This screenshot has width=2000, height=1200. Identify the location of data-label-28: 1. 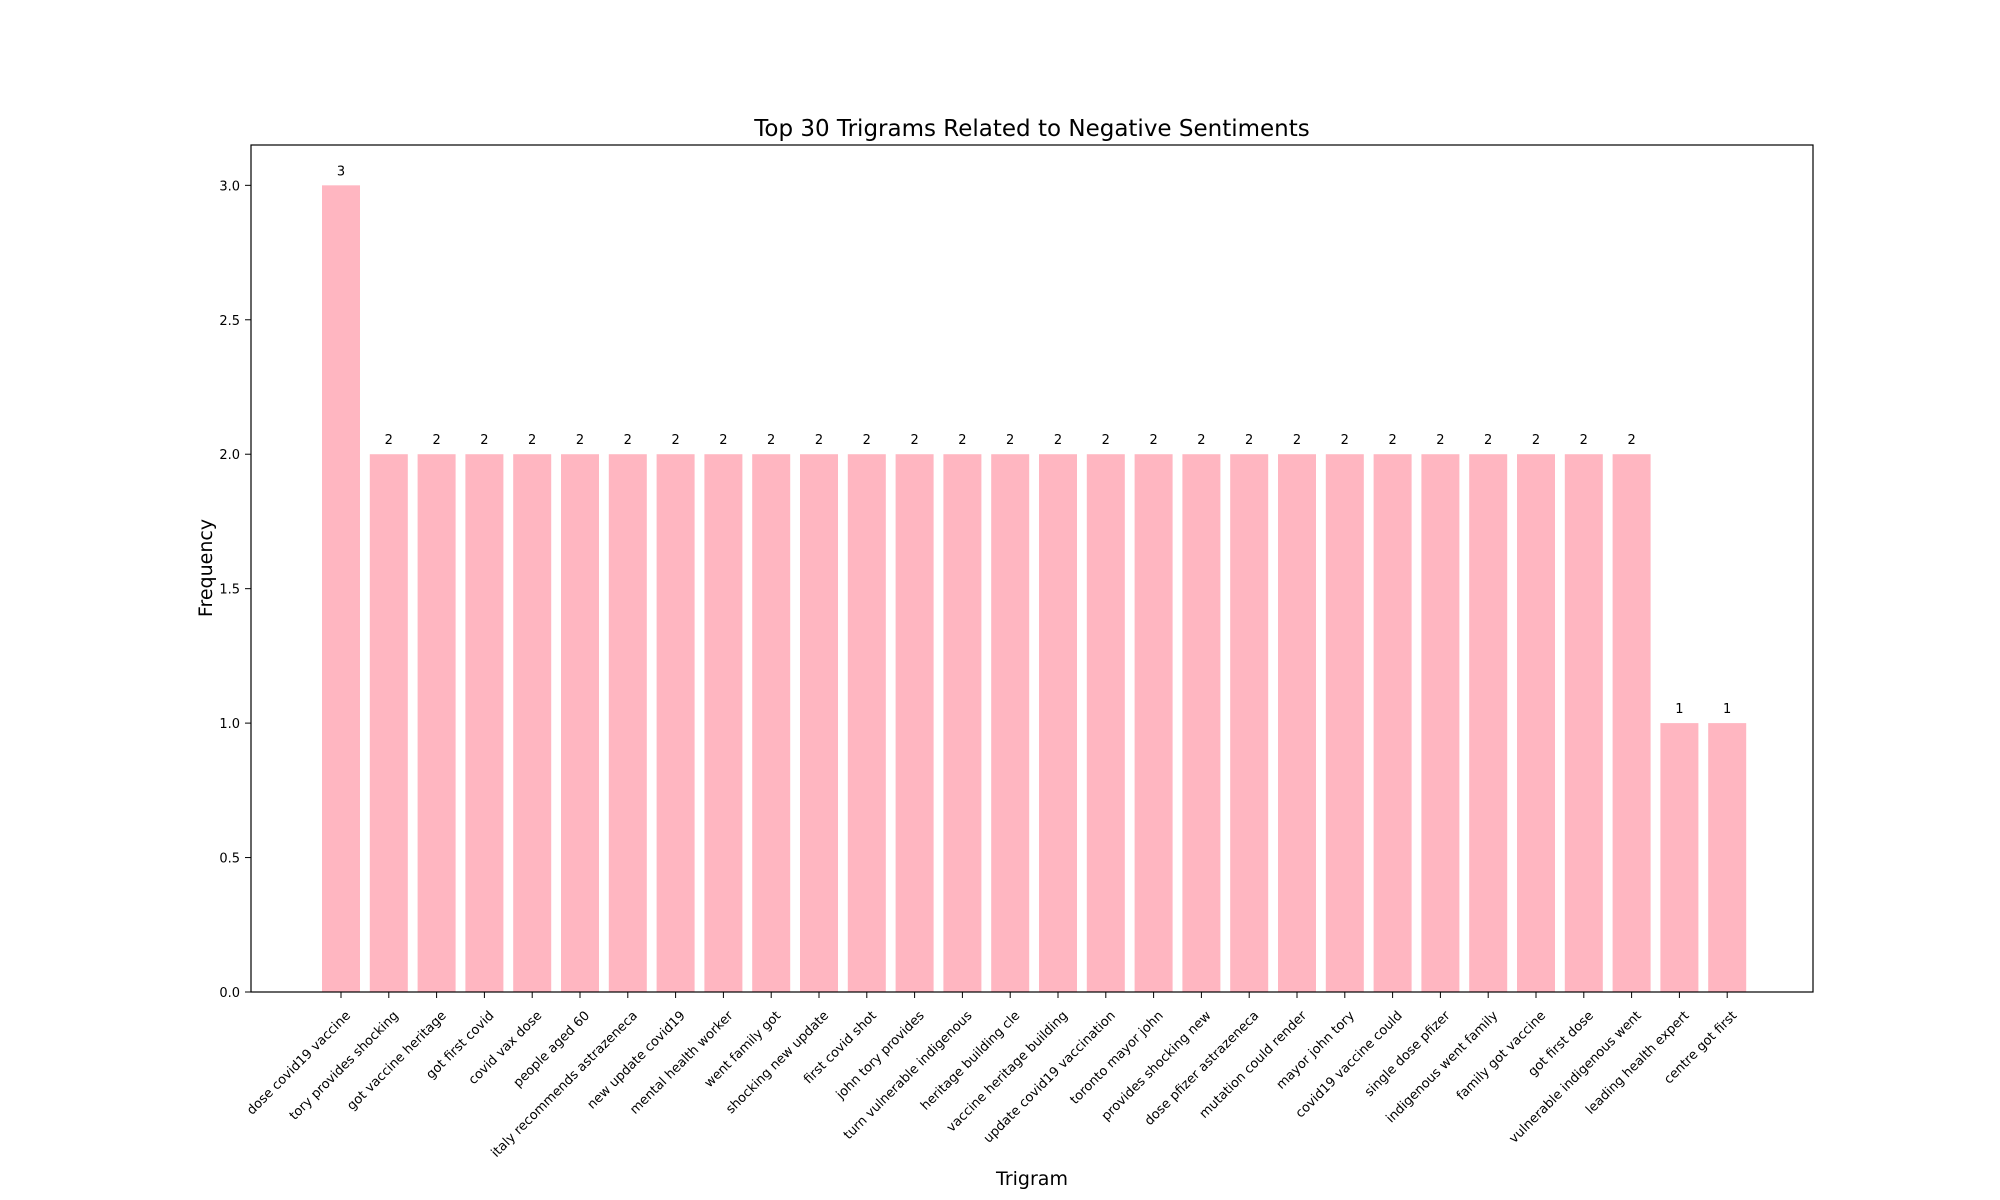
(1679, 709).